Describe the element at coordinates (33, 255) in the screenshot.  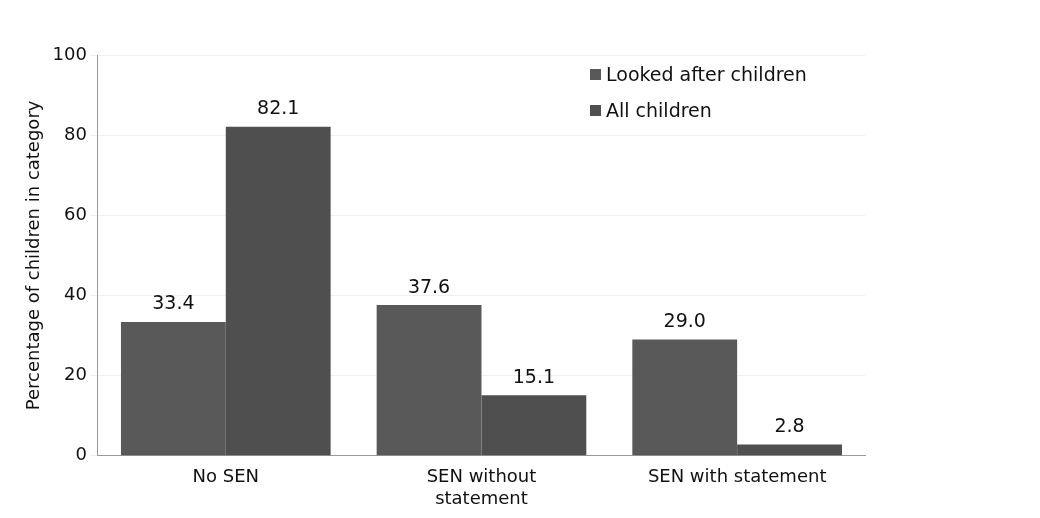
I see `y-axis-title: Percentage of children in category` at that location.